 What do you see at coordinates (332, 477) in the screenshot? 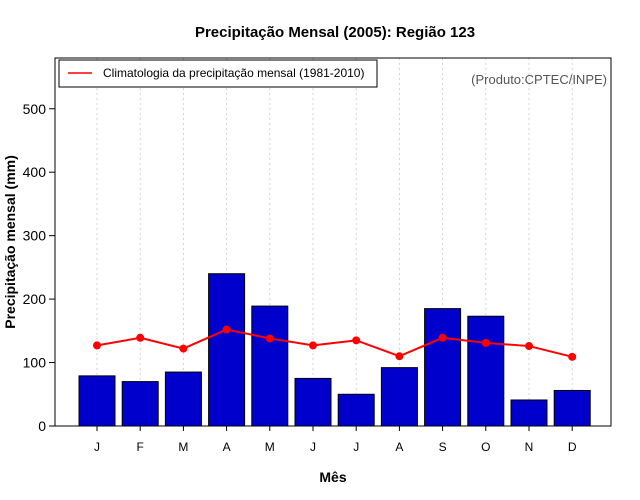
I see `x-axis-title: Mês` at bounding box center [332, 477].